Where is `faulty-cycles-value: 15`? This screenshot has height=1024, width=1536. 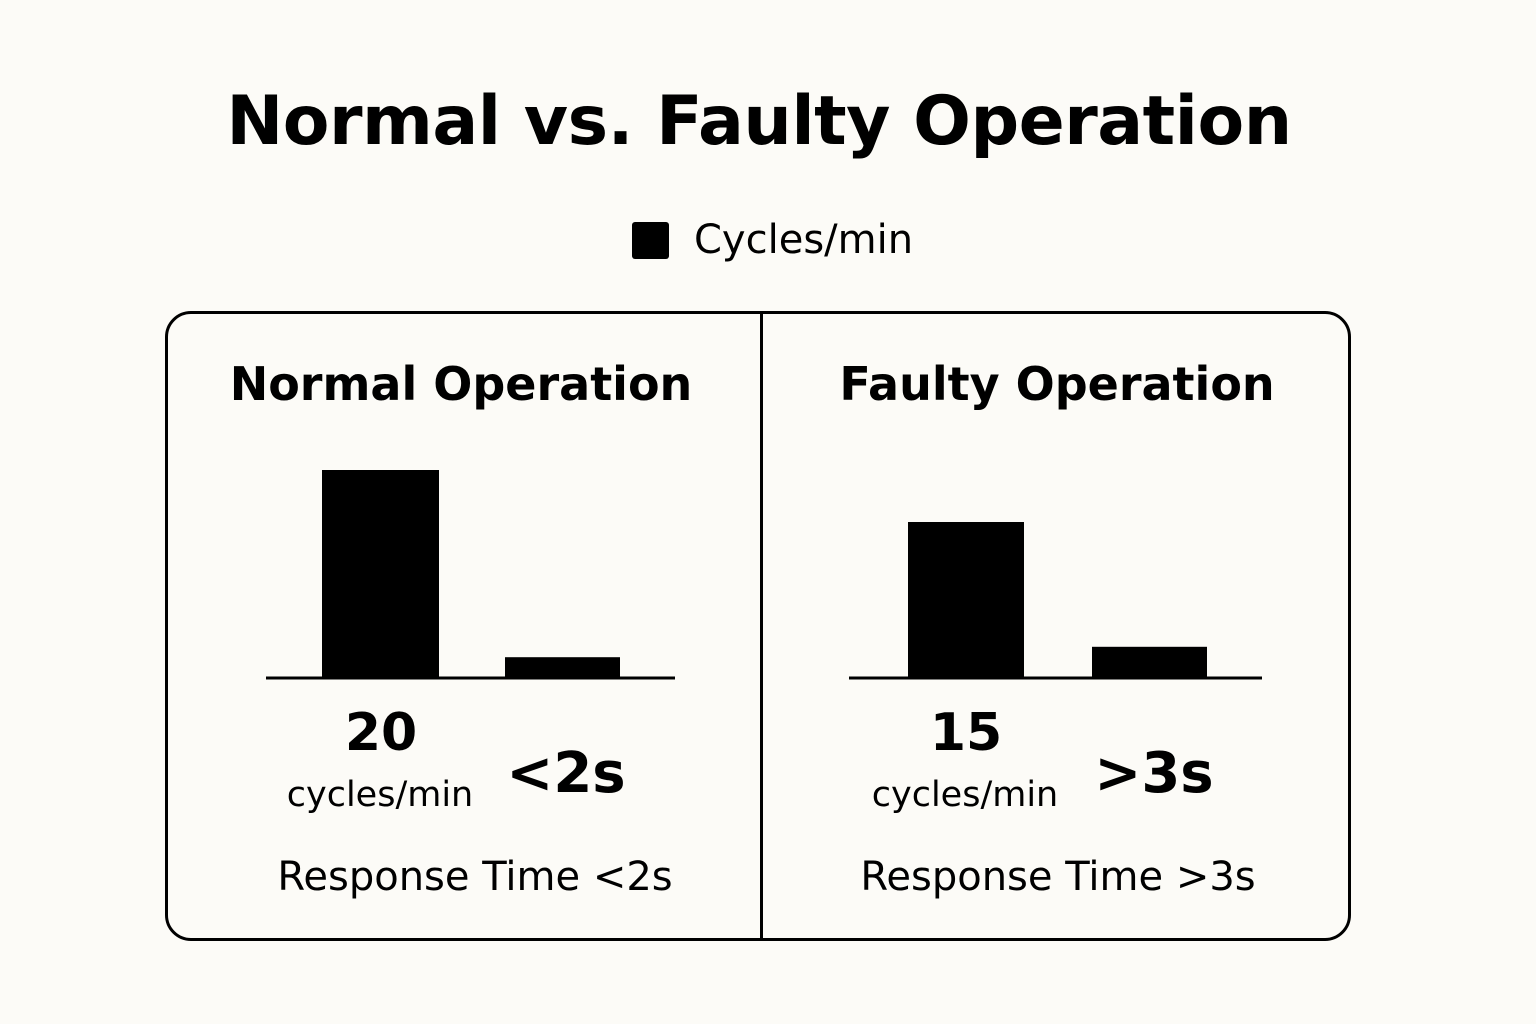
faulty-cycles-value: 15 is located at coordinates (966, 733).